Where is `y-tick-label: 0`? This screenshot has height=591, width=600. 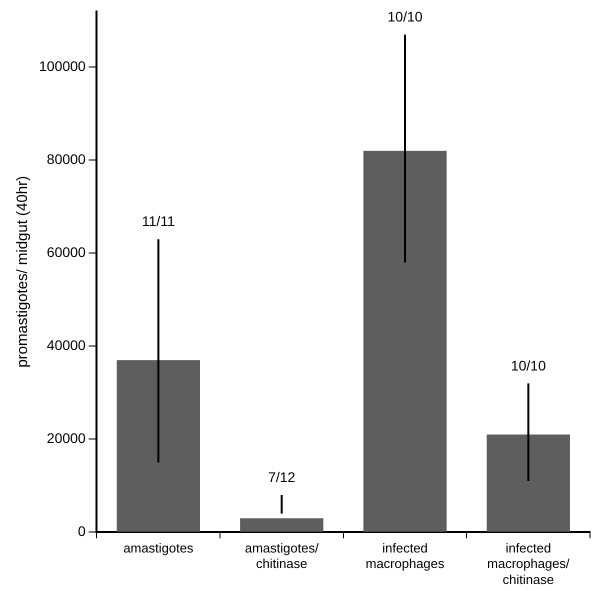 y-tick-label: 0 is located at coordinates (82, 531).